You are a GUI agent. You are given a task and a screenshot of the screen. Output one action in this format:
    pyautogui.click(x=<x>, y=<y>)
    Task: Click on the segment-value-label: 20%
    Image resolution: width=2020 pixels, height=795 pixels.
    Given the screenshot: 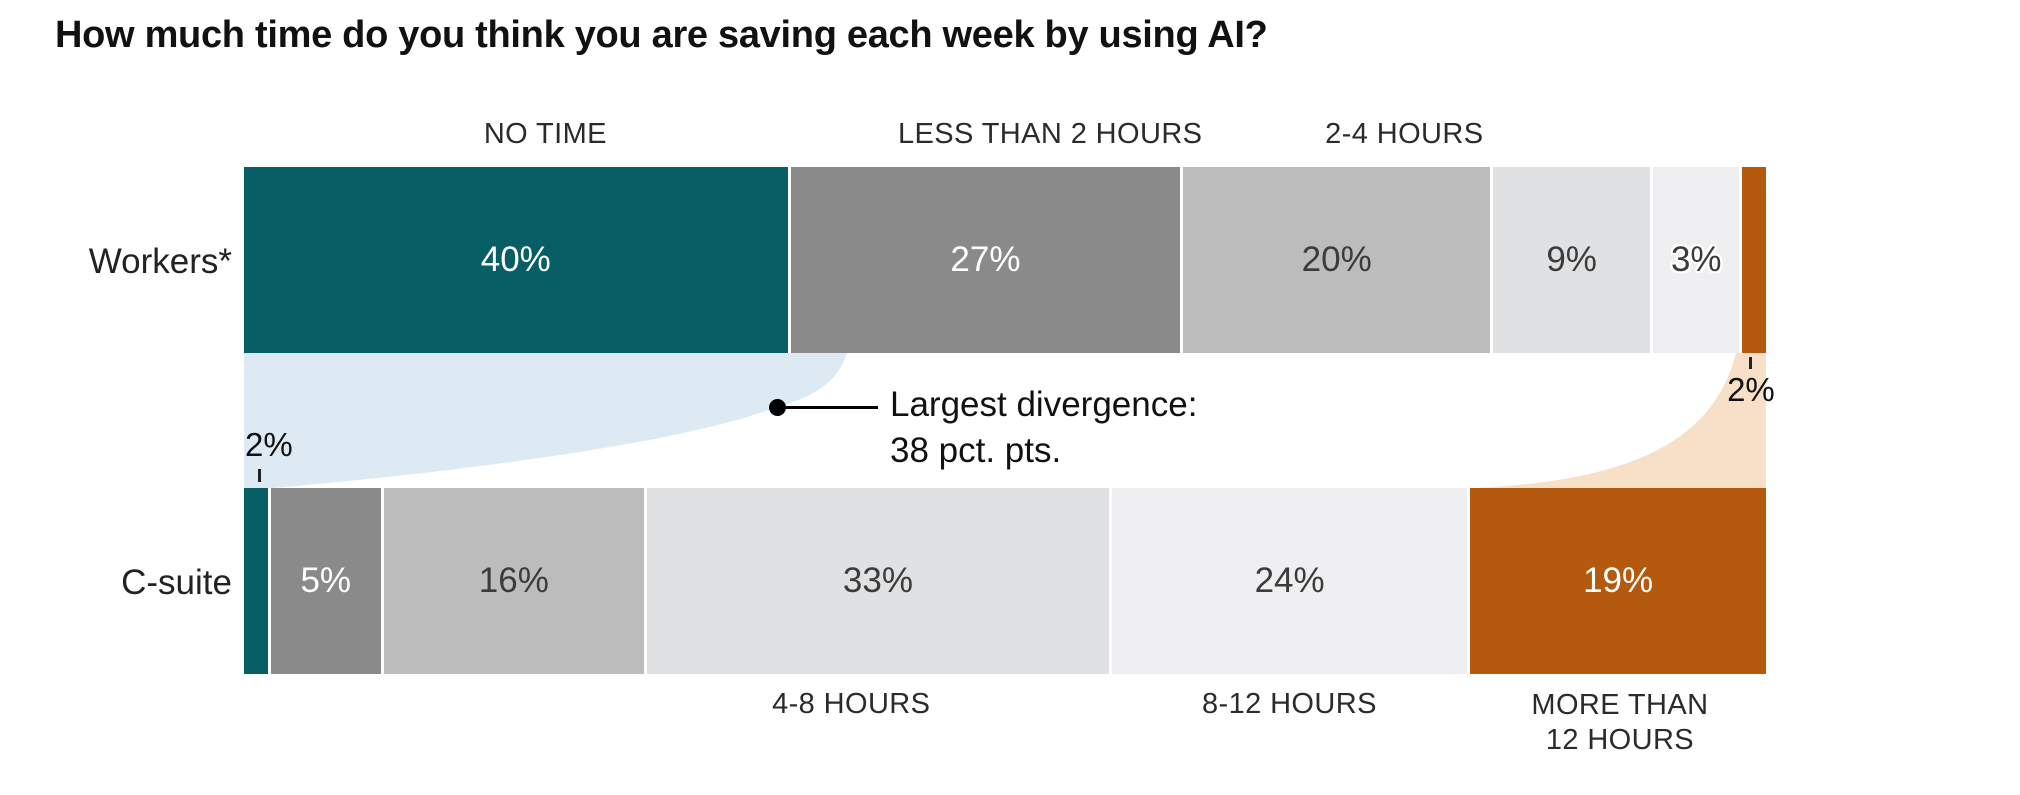 What is the action you would take?
    pyautogui.click(x=1336, y=259)
    